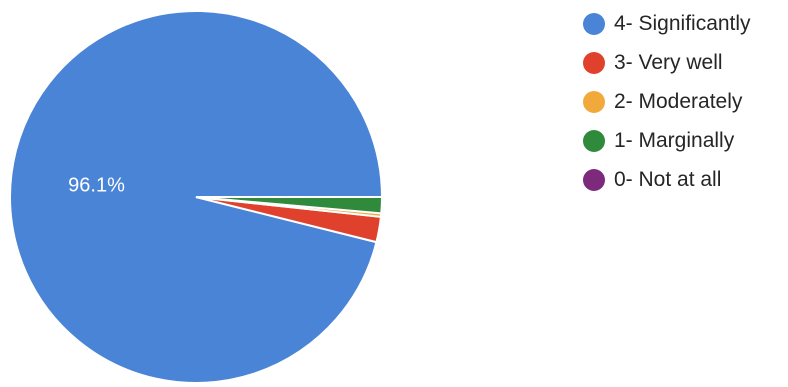 The height and width of the screenshot is (387, 788). What do you see at coordinates (289, 205) in the screenshot?
I see `pie-slice` at bounding box center [289, 205].